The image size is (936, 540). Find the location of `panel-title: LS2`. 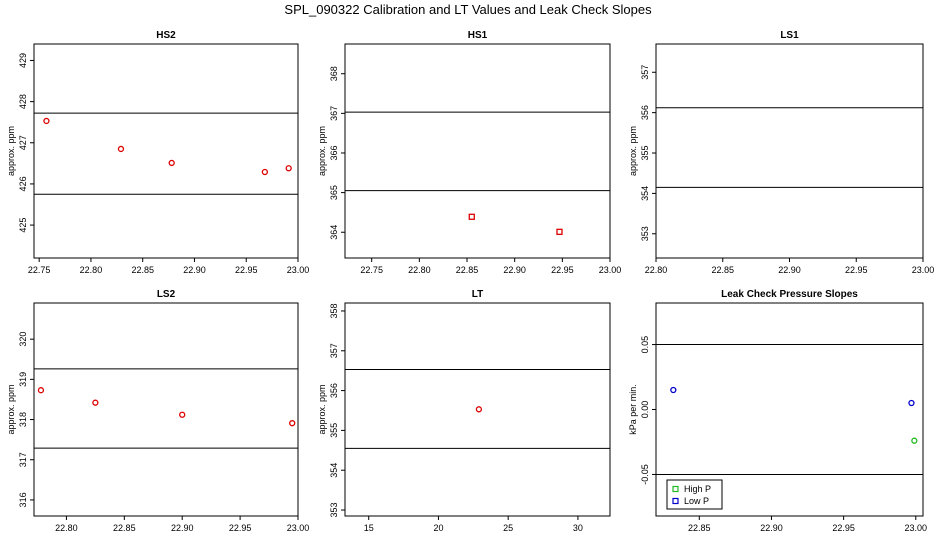

panel-title: LS2 is located at coordinates (166, 294).